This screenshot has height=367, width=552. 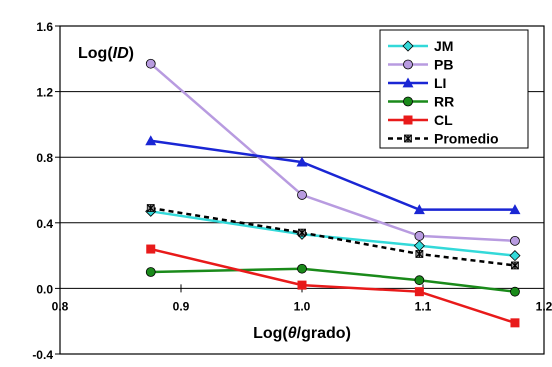 I want to click on y-tick-label: -0.4, so click(x=42, y=355).